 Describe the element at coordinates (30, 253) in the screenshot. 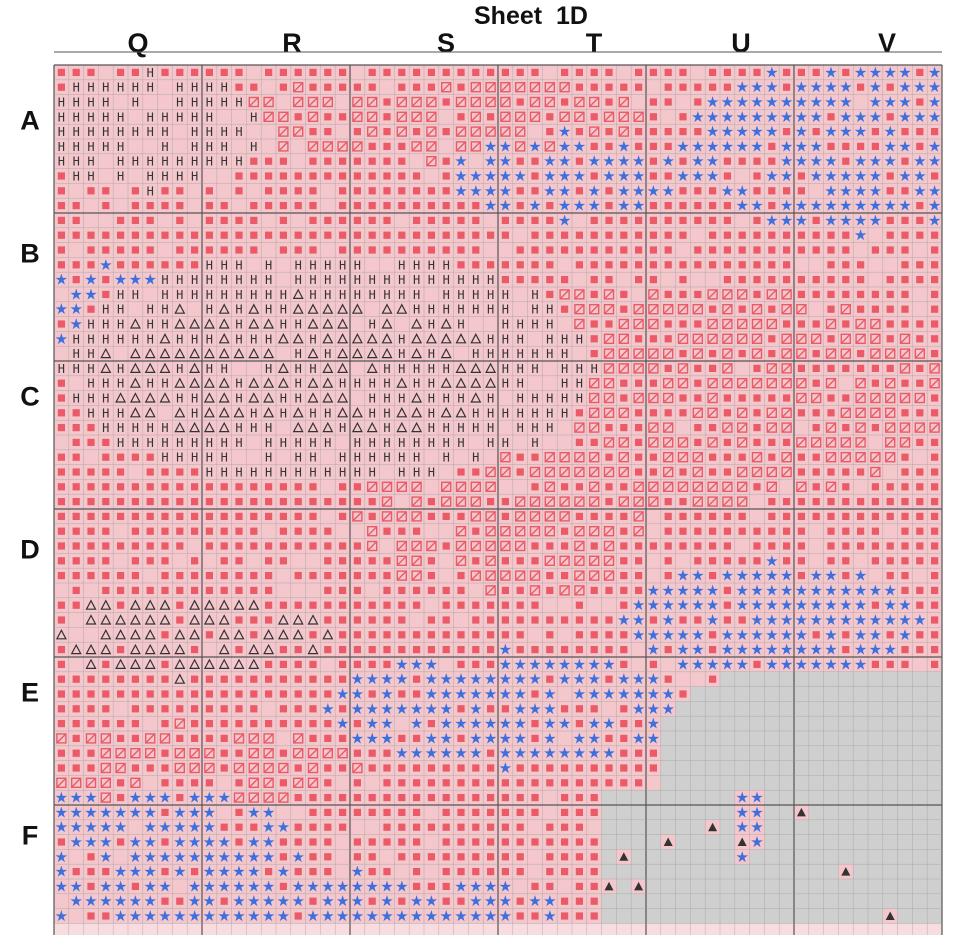

I see `row-label-b: B` at that location.